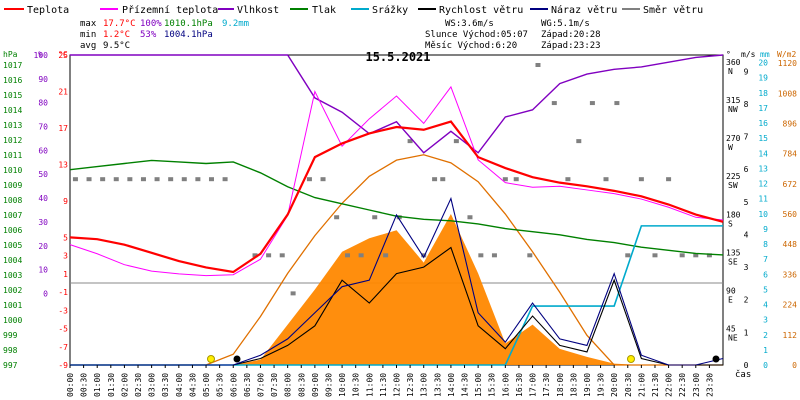 The width and height of the screenshot is (800, 400). I want to click on mm-tick-label: 4, so click(765, 305).